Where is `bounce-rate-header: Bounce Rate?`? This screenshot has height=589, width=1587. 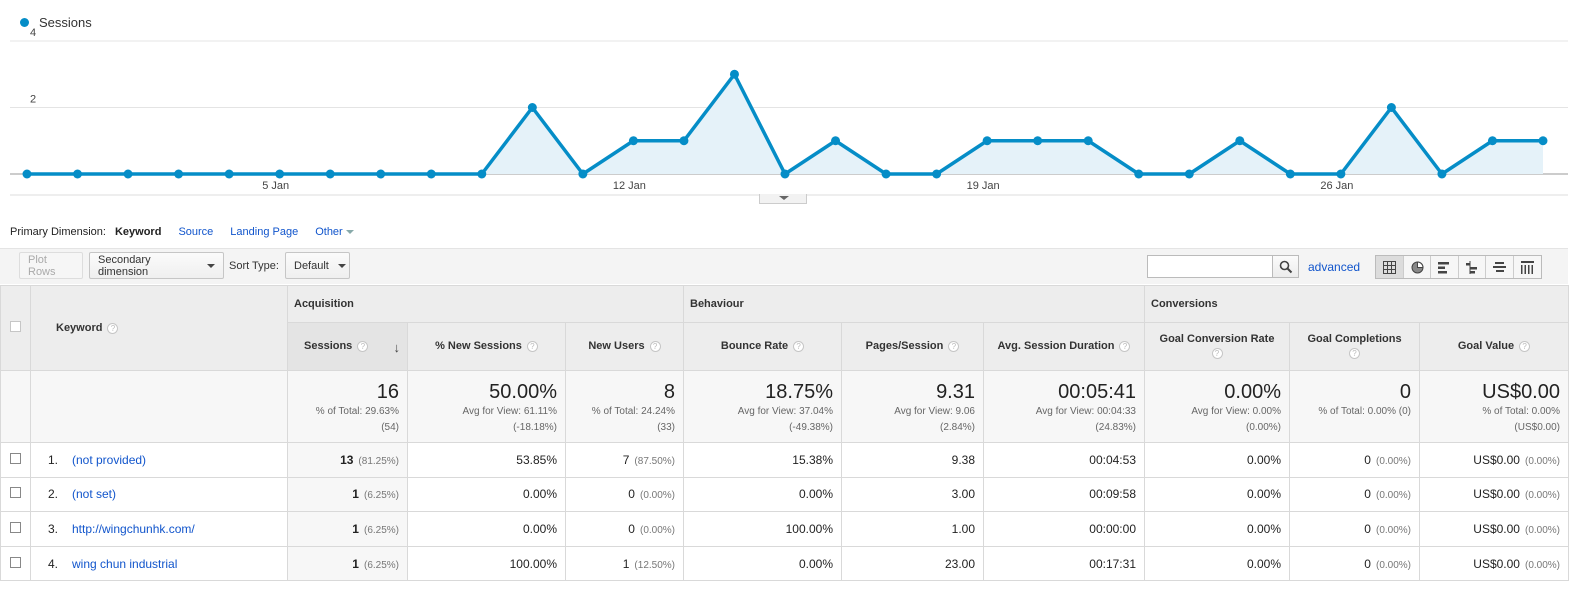 bounce-rate-header: Bounce Rate? is located at coordinates (762, 346).